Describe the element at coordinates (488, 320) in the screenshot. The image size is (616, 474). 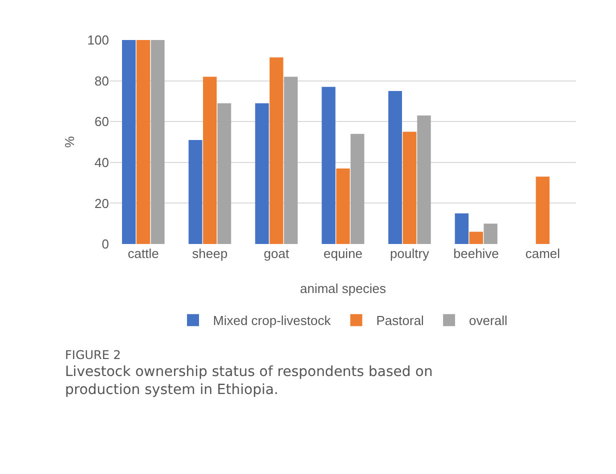
I see `legend-label: overall` at that location.